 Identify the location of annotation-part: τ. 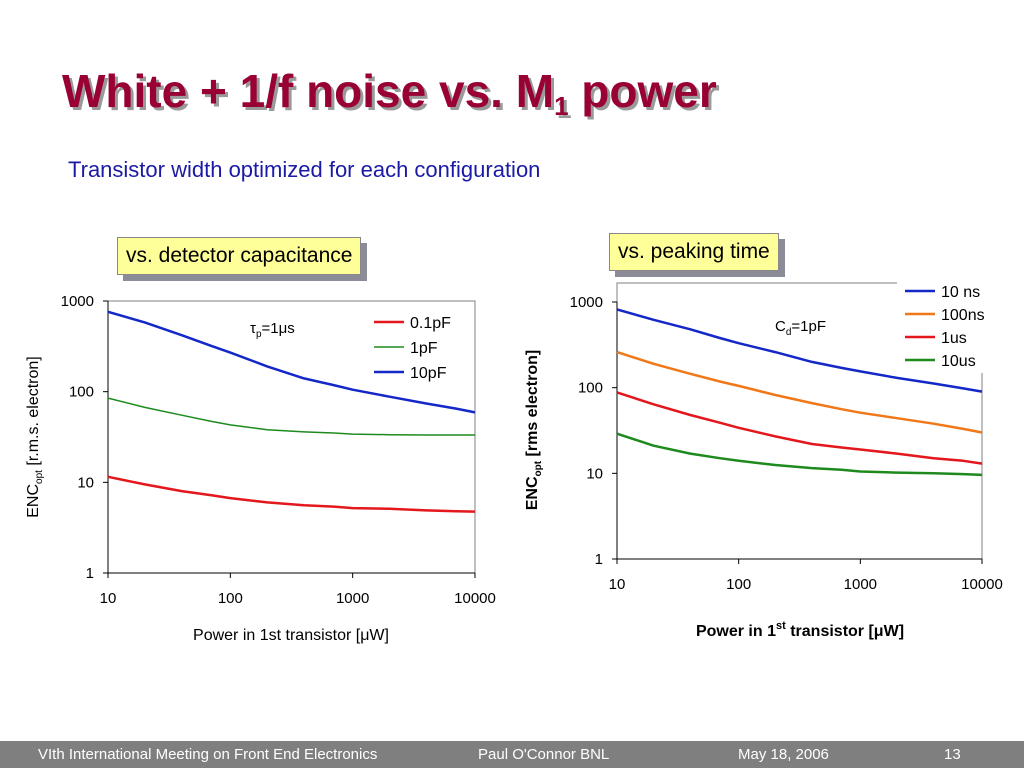
(253, 328).